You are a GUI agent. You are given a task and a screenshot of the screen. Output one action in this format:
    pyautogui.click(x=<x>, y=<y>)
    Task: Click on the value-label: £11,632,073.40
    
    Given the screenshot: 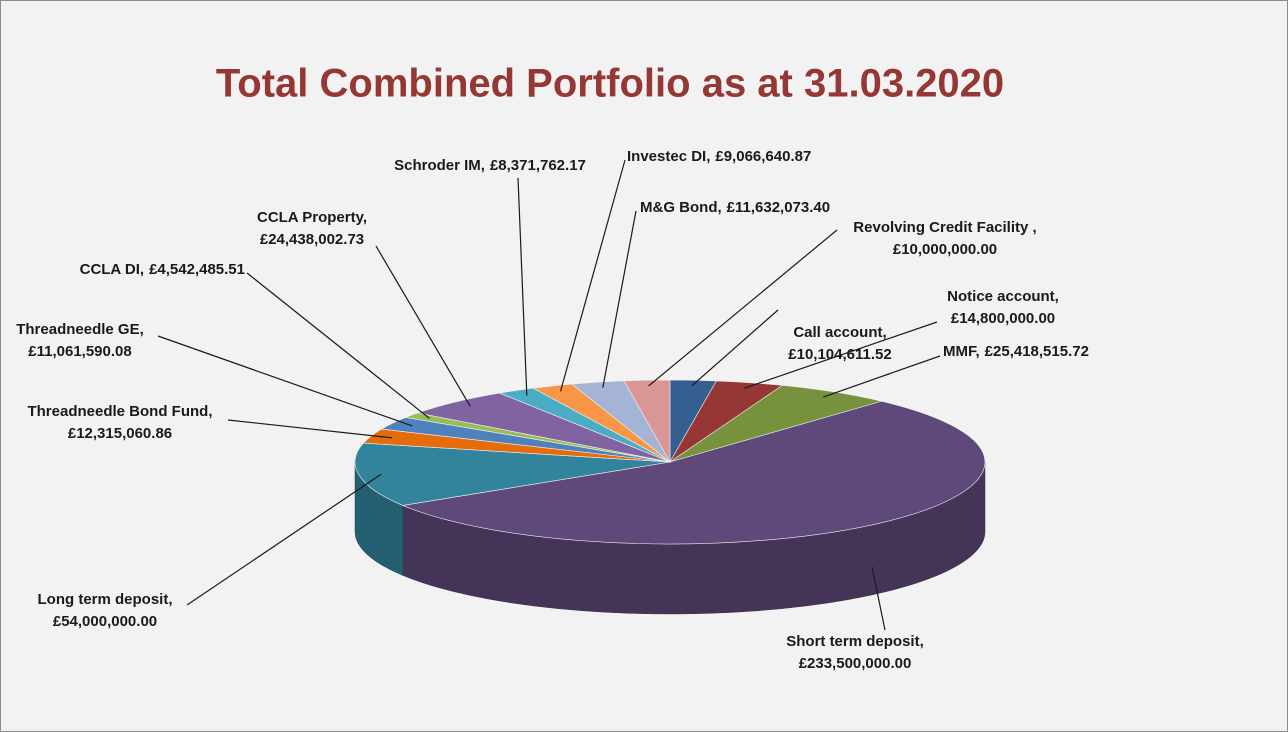 What is the action you would take?
    pyautogui.click(x=778, y=207)
    